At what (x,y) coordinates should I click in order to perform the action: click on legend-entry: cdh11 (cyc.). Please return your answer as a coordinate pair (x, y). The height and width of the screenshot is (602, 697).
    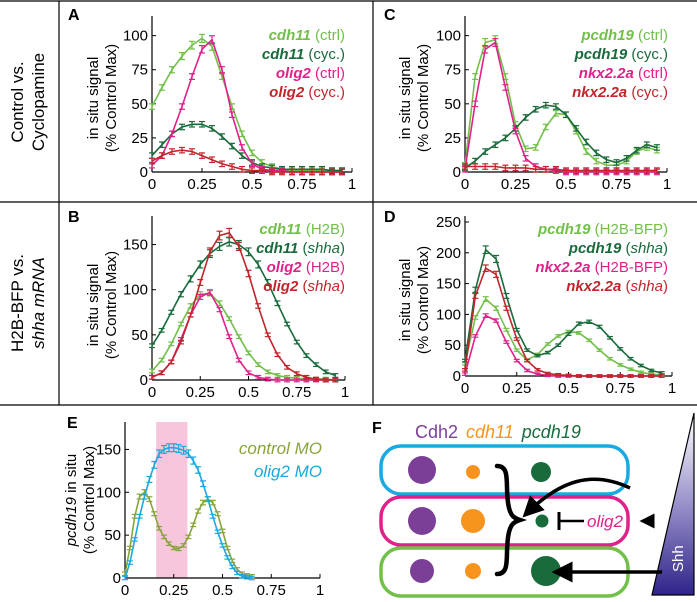
    Looking at the image, I should click on (303, 54).